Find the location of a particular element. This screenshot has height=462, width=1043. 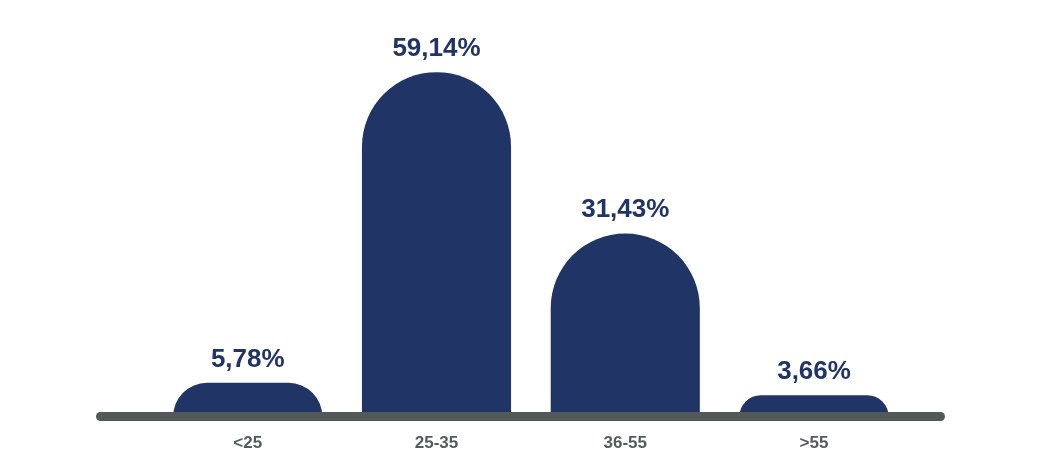

x-tick-label: 36-55 is located at coordinates (625, 442).